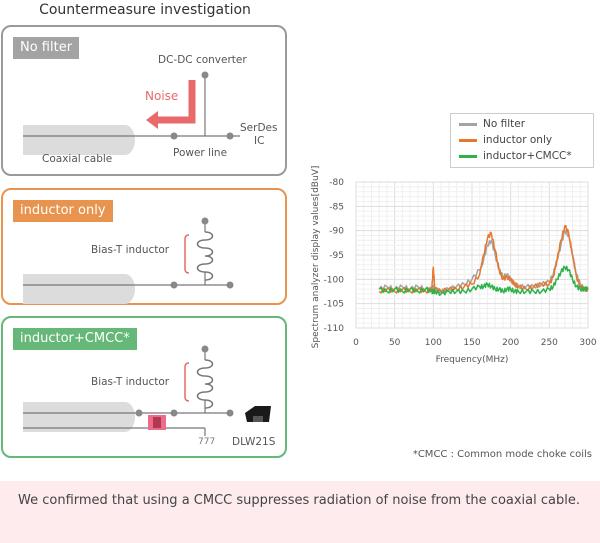  What do you see at coordinates (147, 396) in the screenshot?
I see `inductor-cmcc-diagram: 777` at bounding box center [147, 396].